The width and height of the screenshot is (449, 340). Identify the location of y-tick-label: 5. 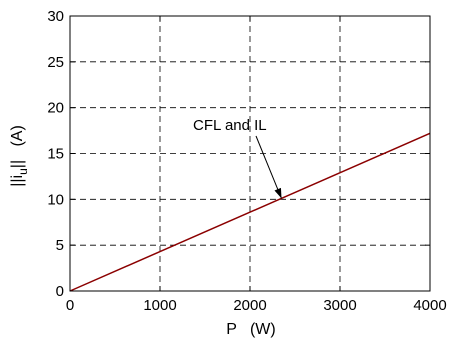
(60, 245).